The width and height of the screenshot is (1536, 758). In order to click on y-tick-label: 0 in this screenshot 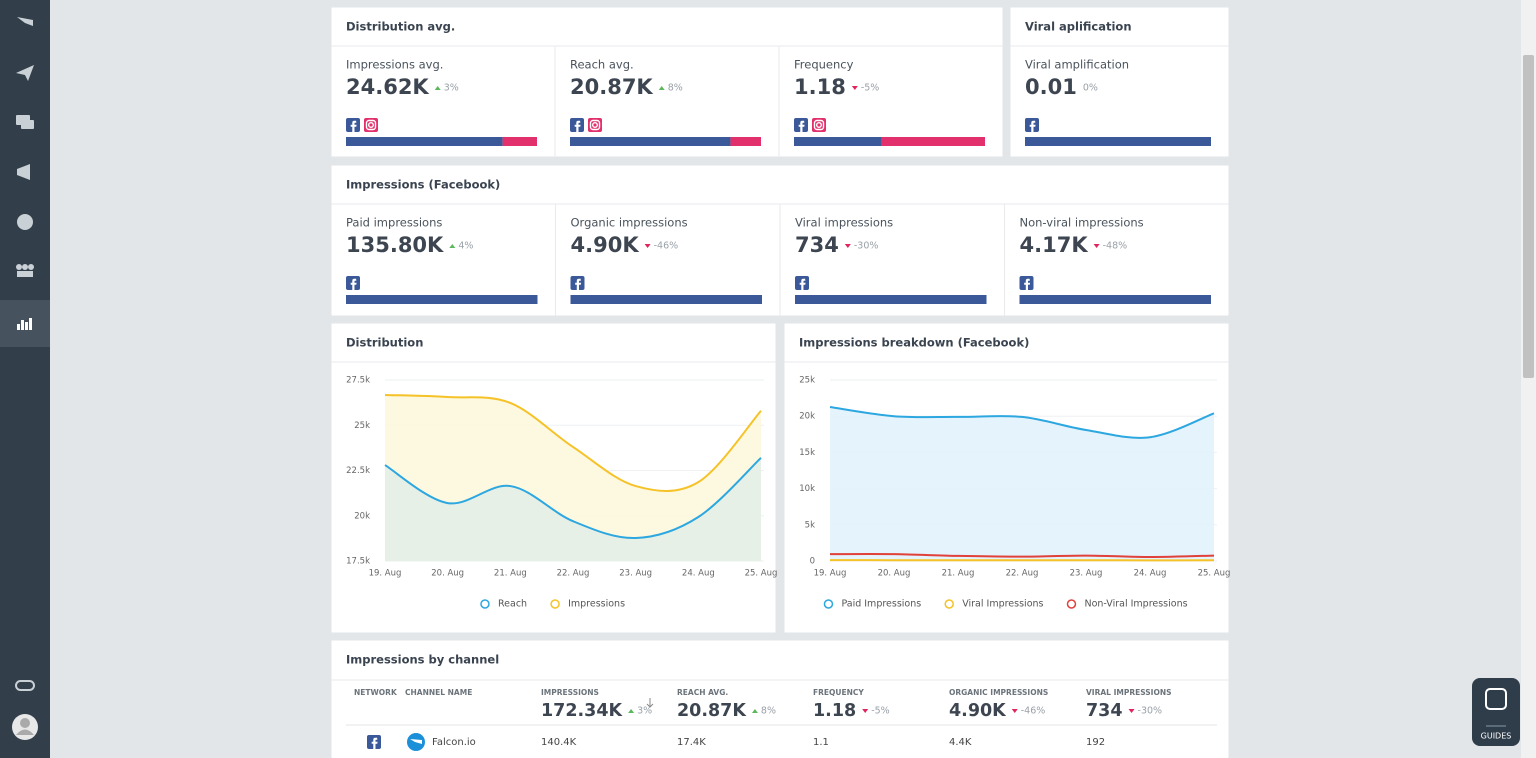, I will do `click(812, 562)`.